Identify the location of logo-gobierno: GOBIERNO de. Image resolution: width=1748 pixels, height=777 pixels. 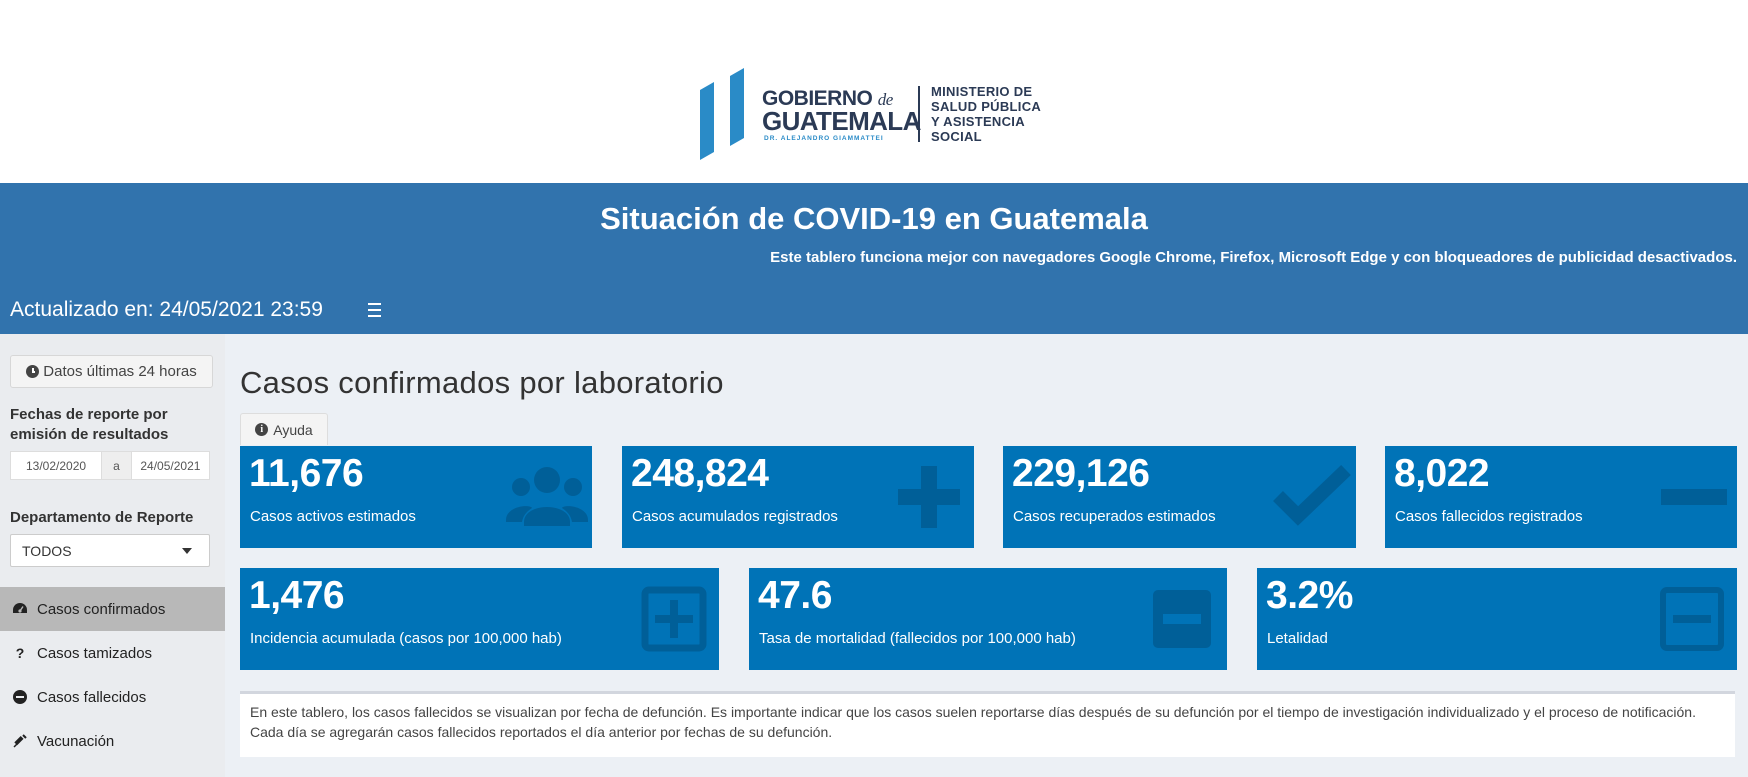
(827, 98).